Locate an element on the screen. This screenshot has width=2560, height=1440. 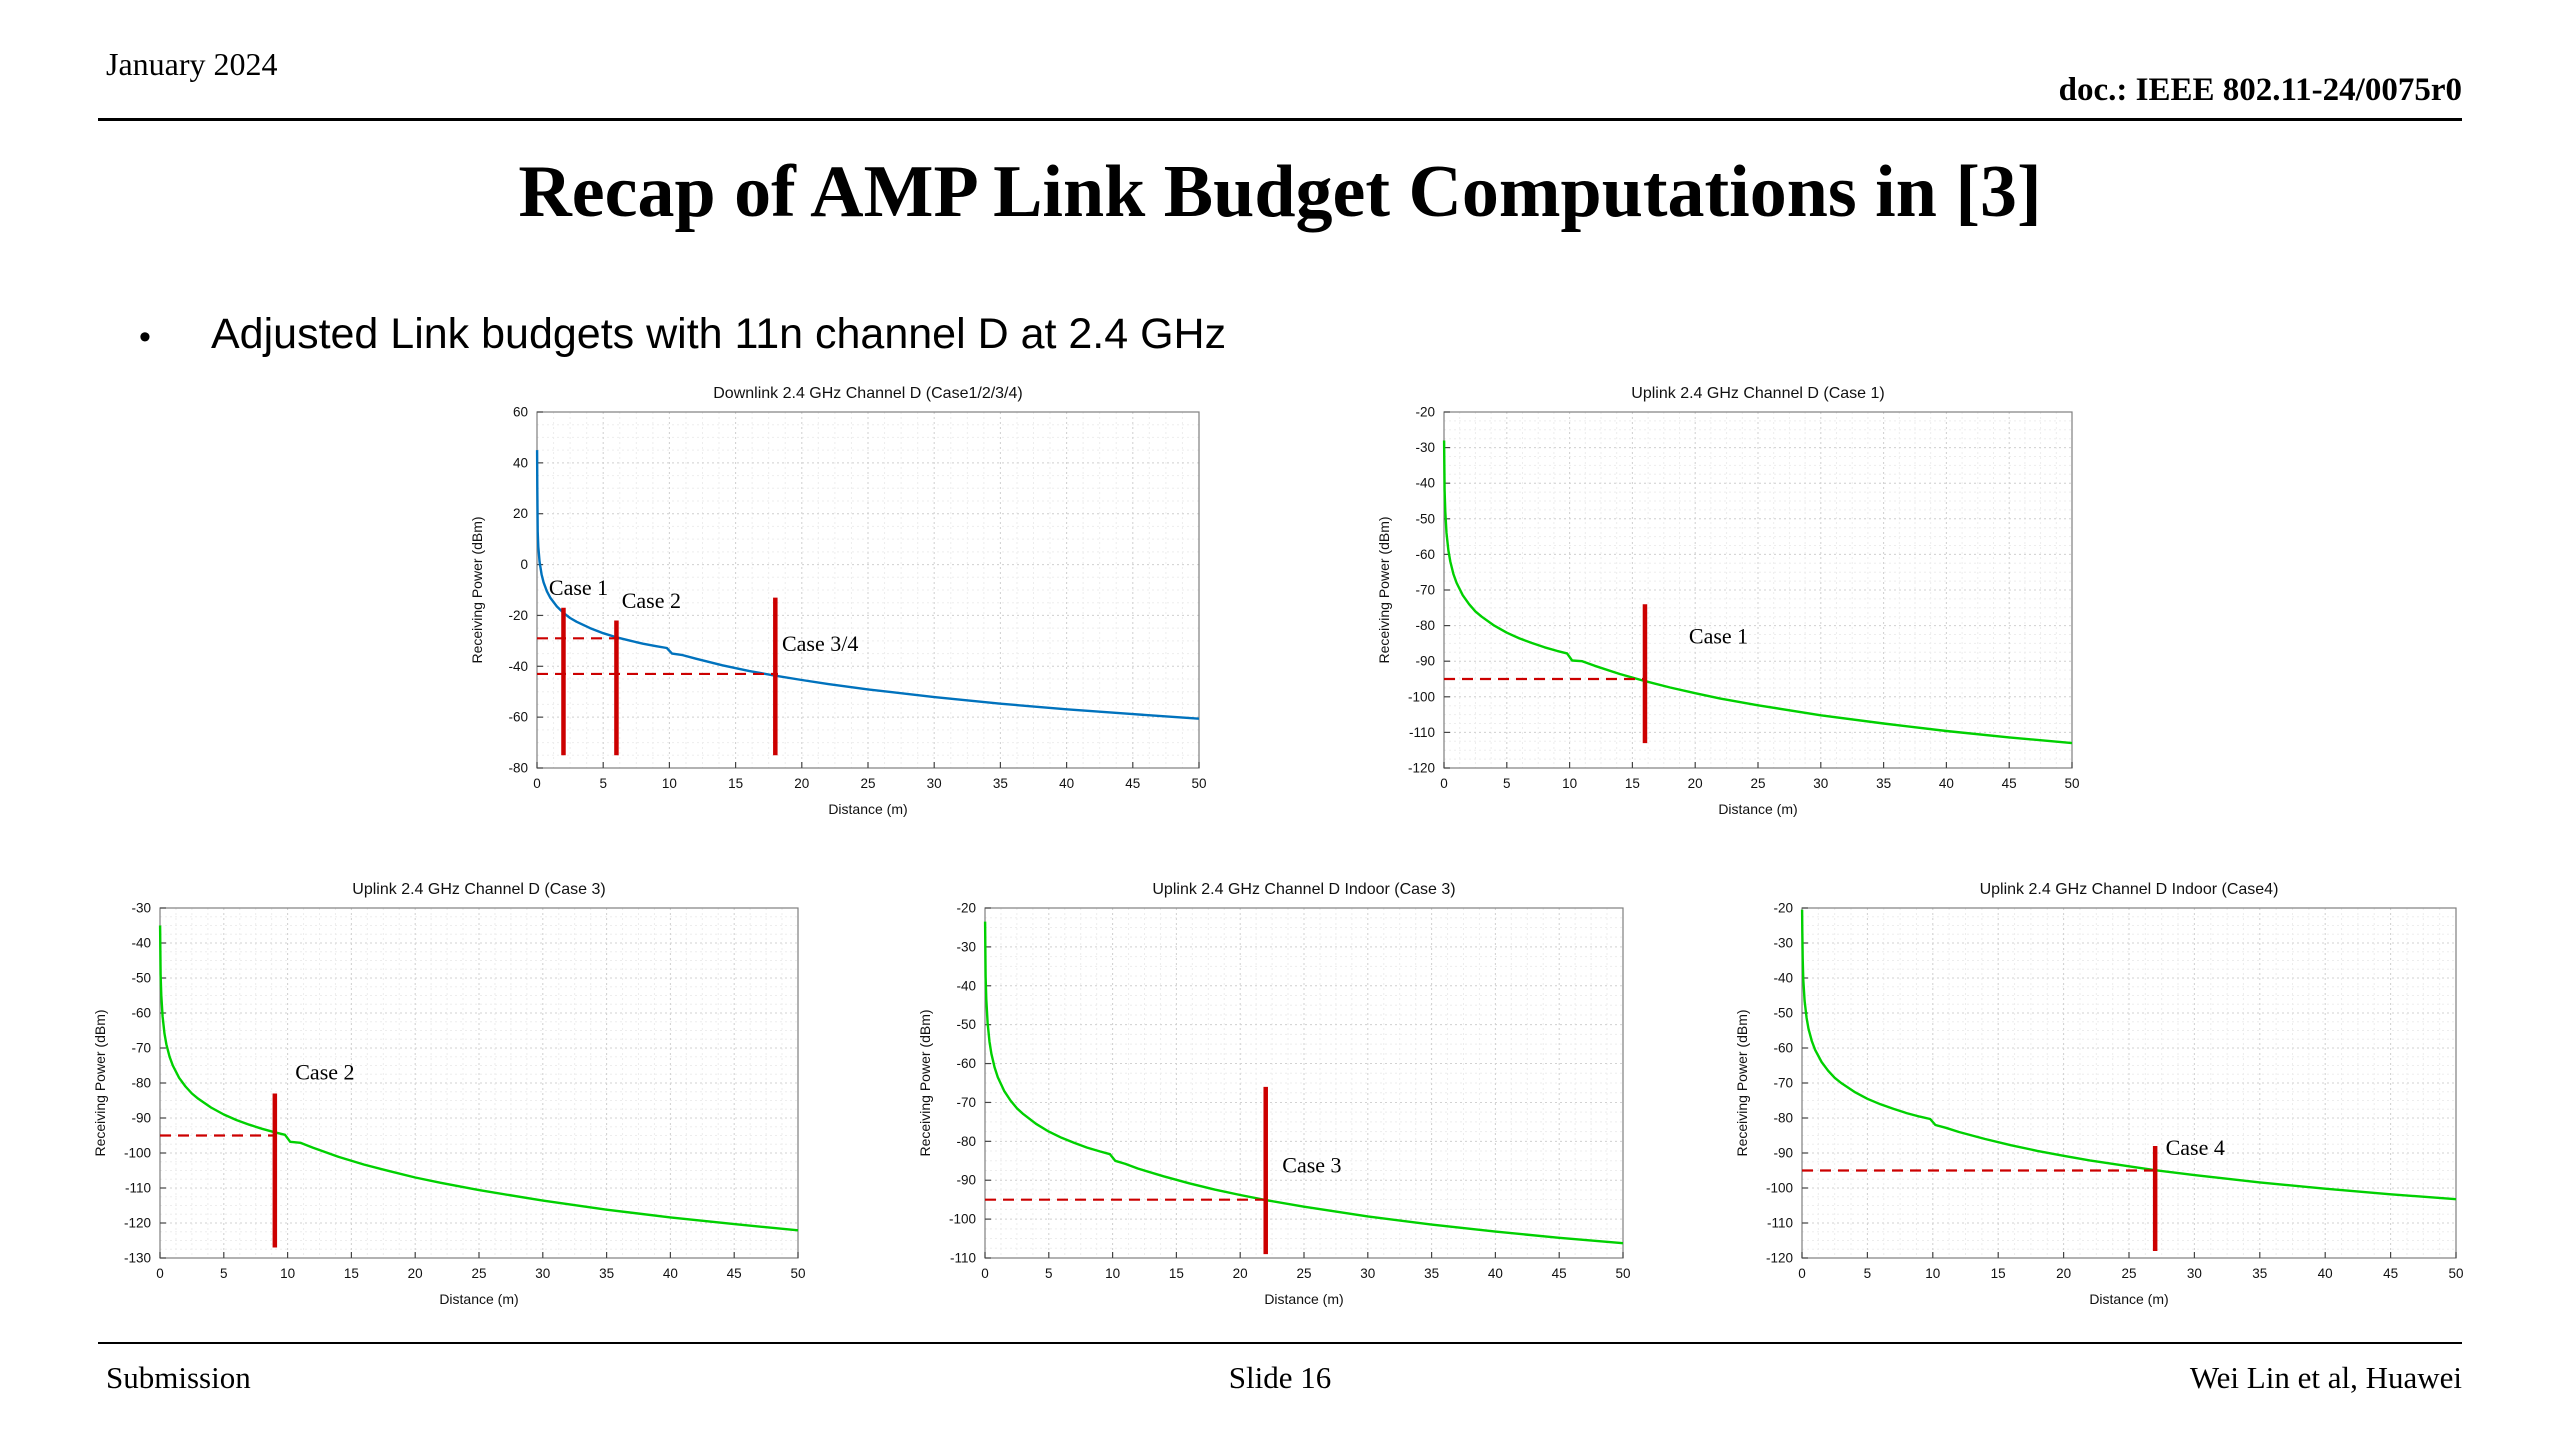
header-date: January 2024 is located at coordinates (192, 64).